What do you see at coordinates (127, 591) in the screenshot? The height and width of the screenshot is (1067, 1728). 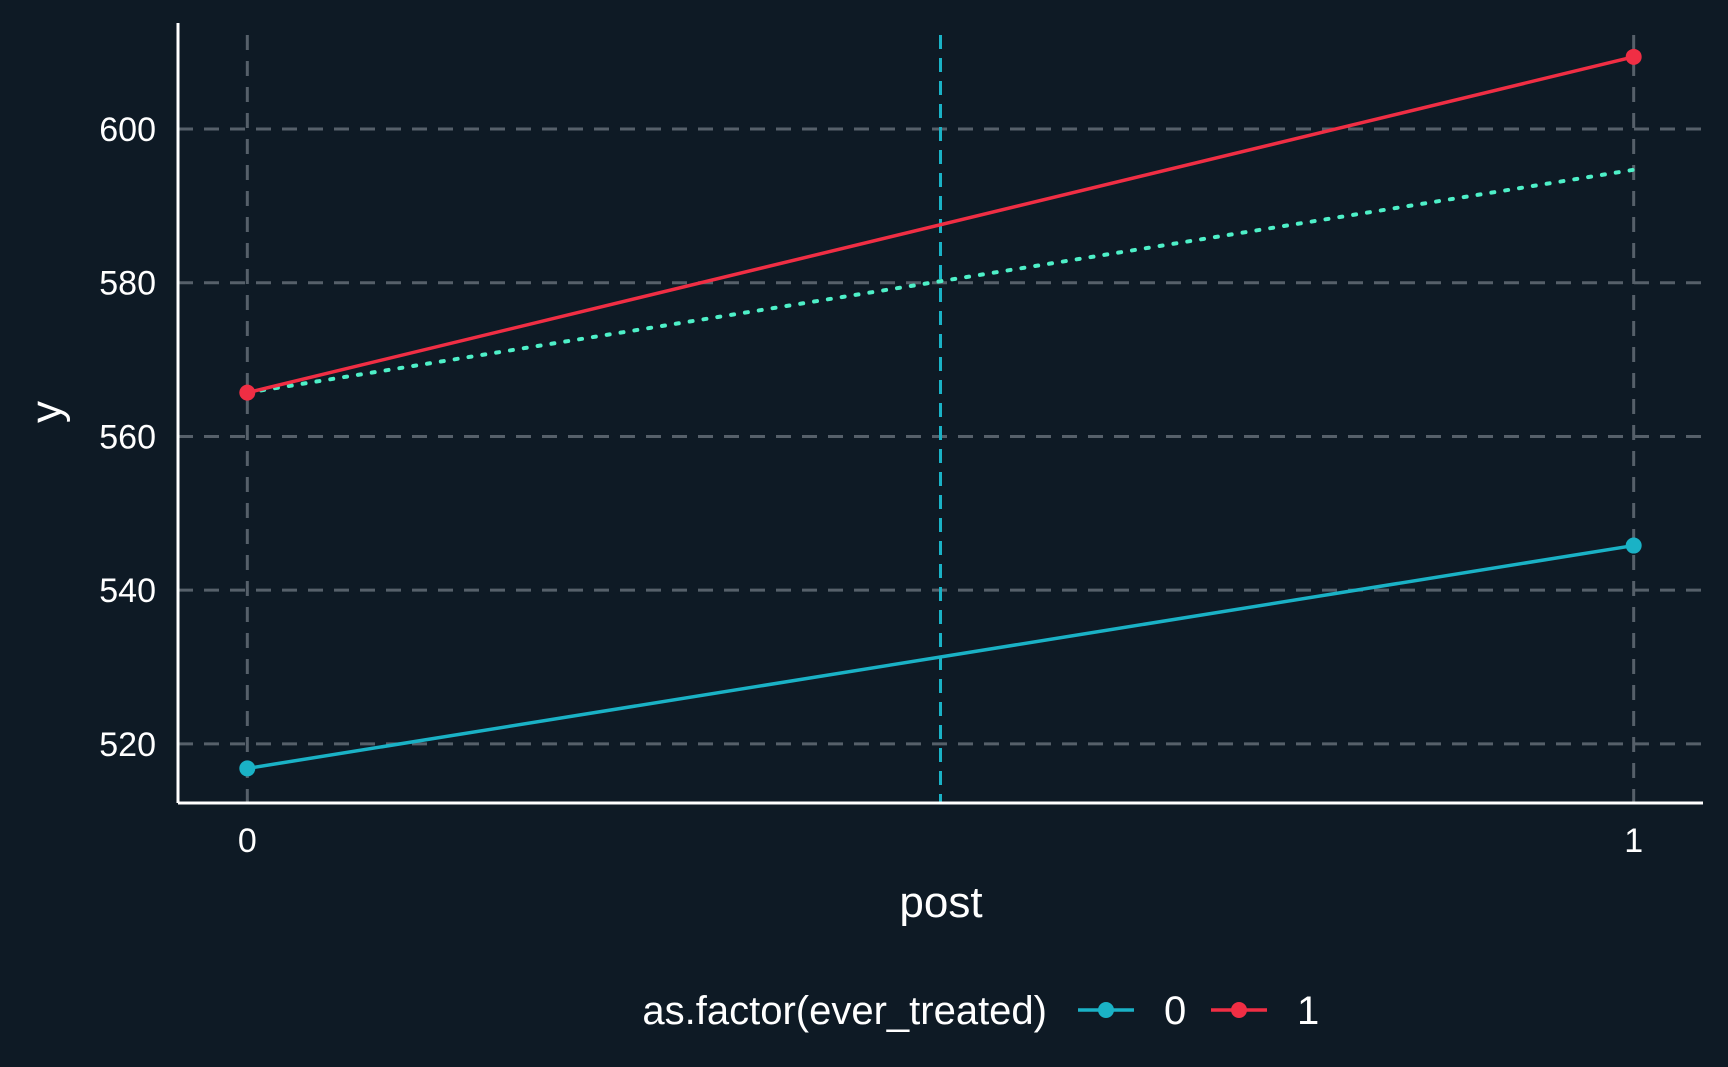 I see `y-tick-label-540: 540` at bounding box center [127, 591].